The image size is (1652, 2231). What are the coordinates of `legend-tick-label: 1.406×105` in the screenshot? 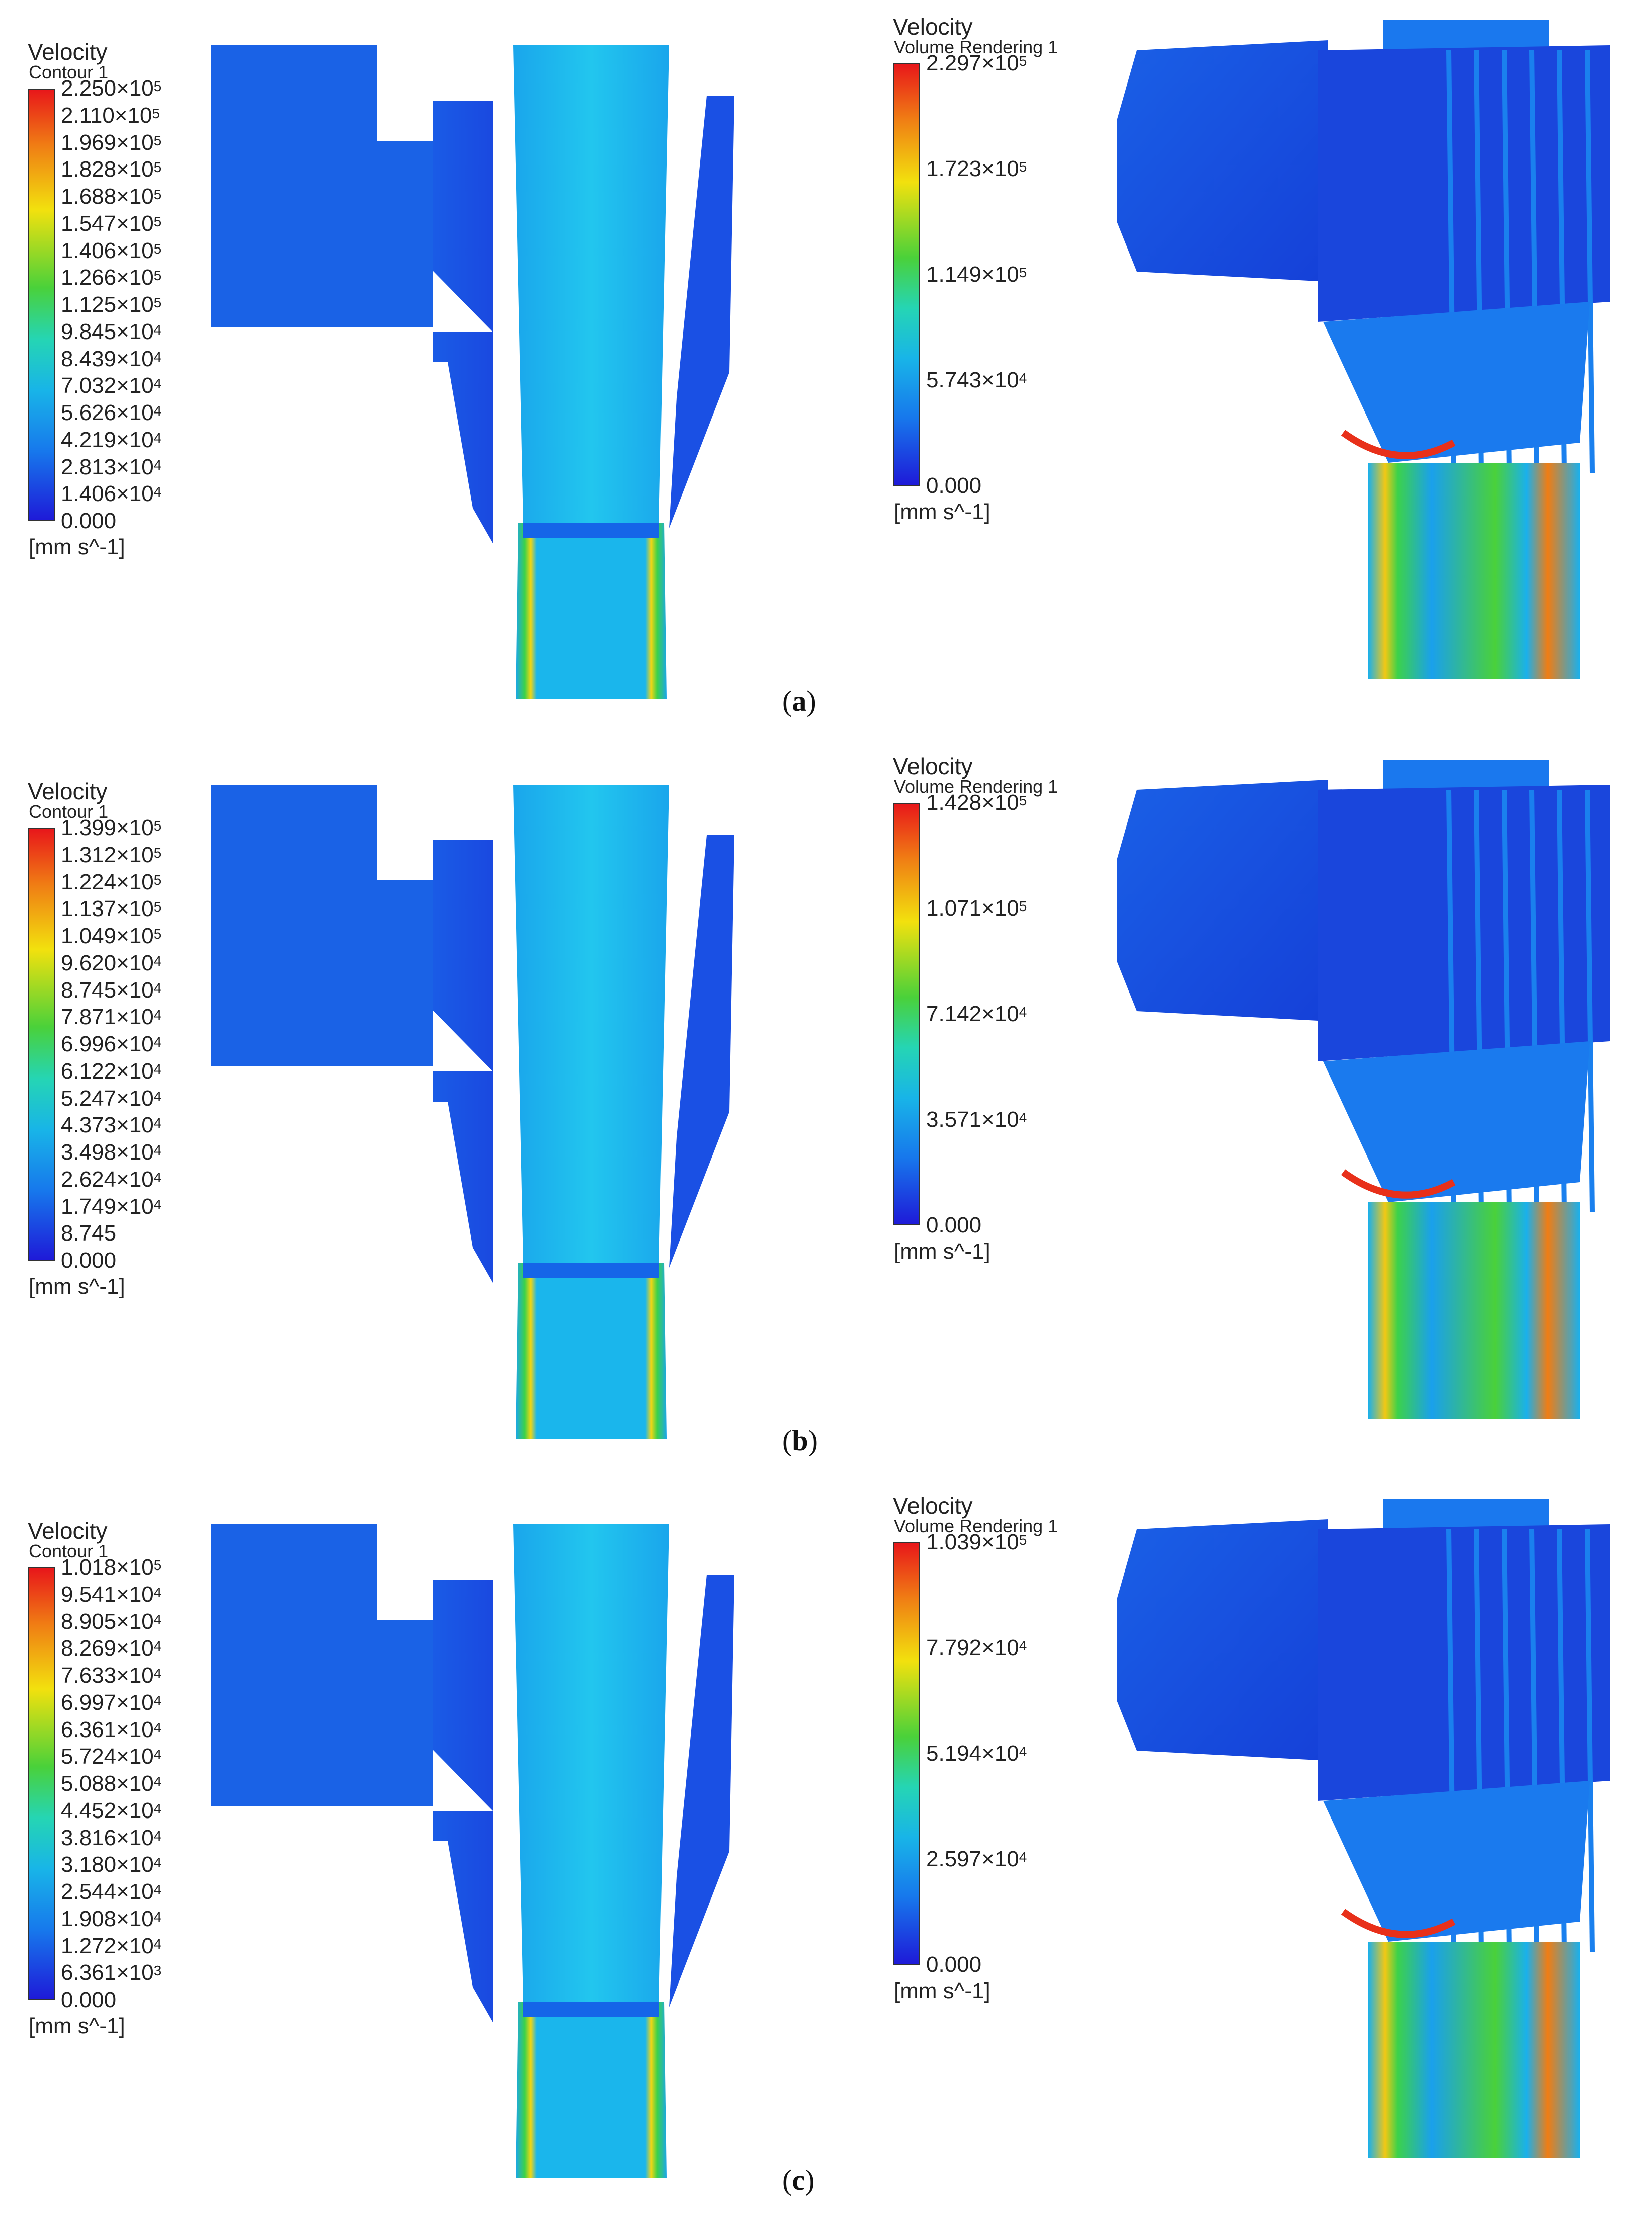 It's located at (111, 250).